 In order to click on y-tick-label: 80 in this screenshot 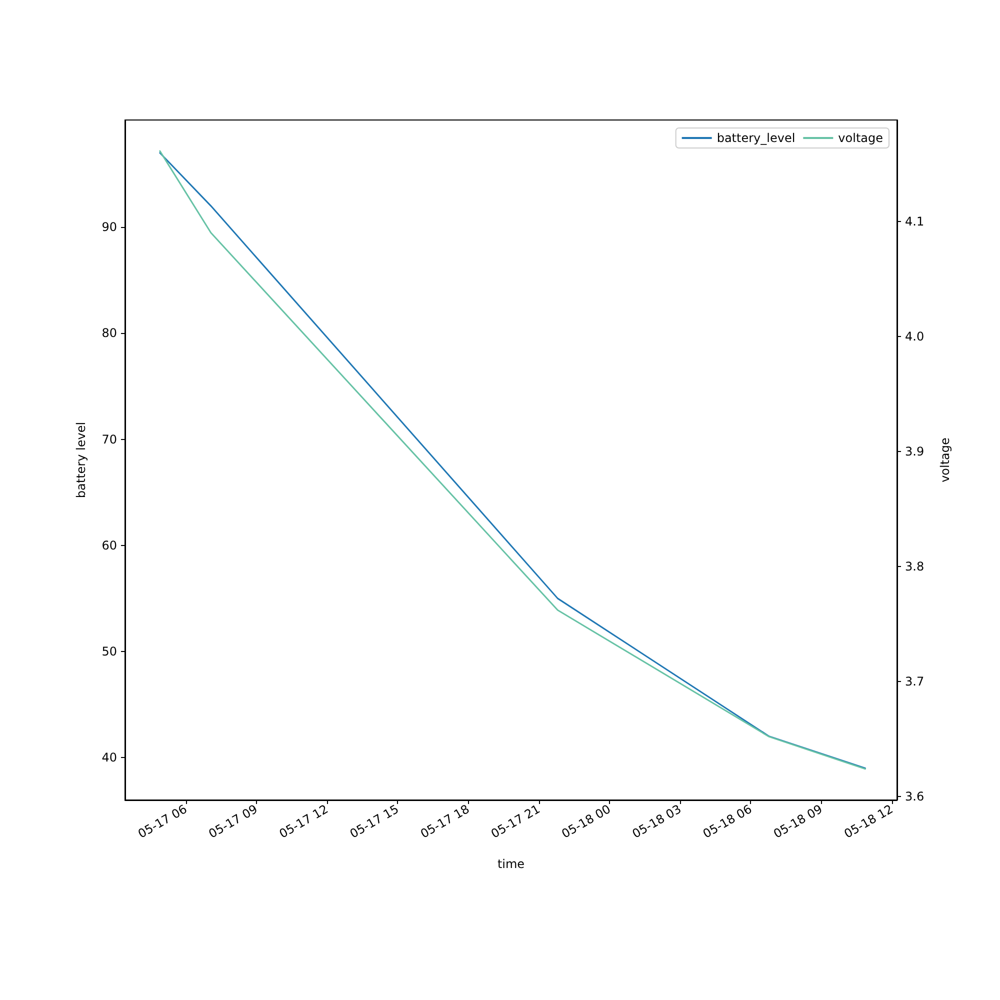, I will do `click(109, 333)`.